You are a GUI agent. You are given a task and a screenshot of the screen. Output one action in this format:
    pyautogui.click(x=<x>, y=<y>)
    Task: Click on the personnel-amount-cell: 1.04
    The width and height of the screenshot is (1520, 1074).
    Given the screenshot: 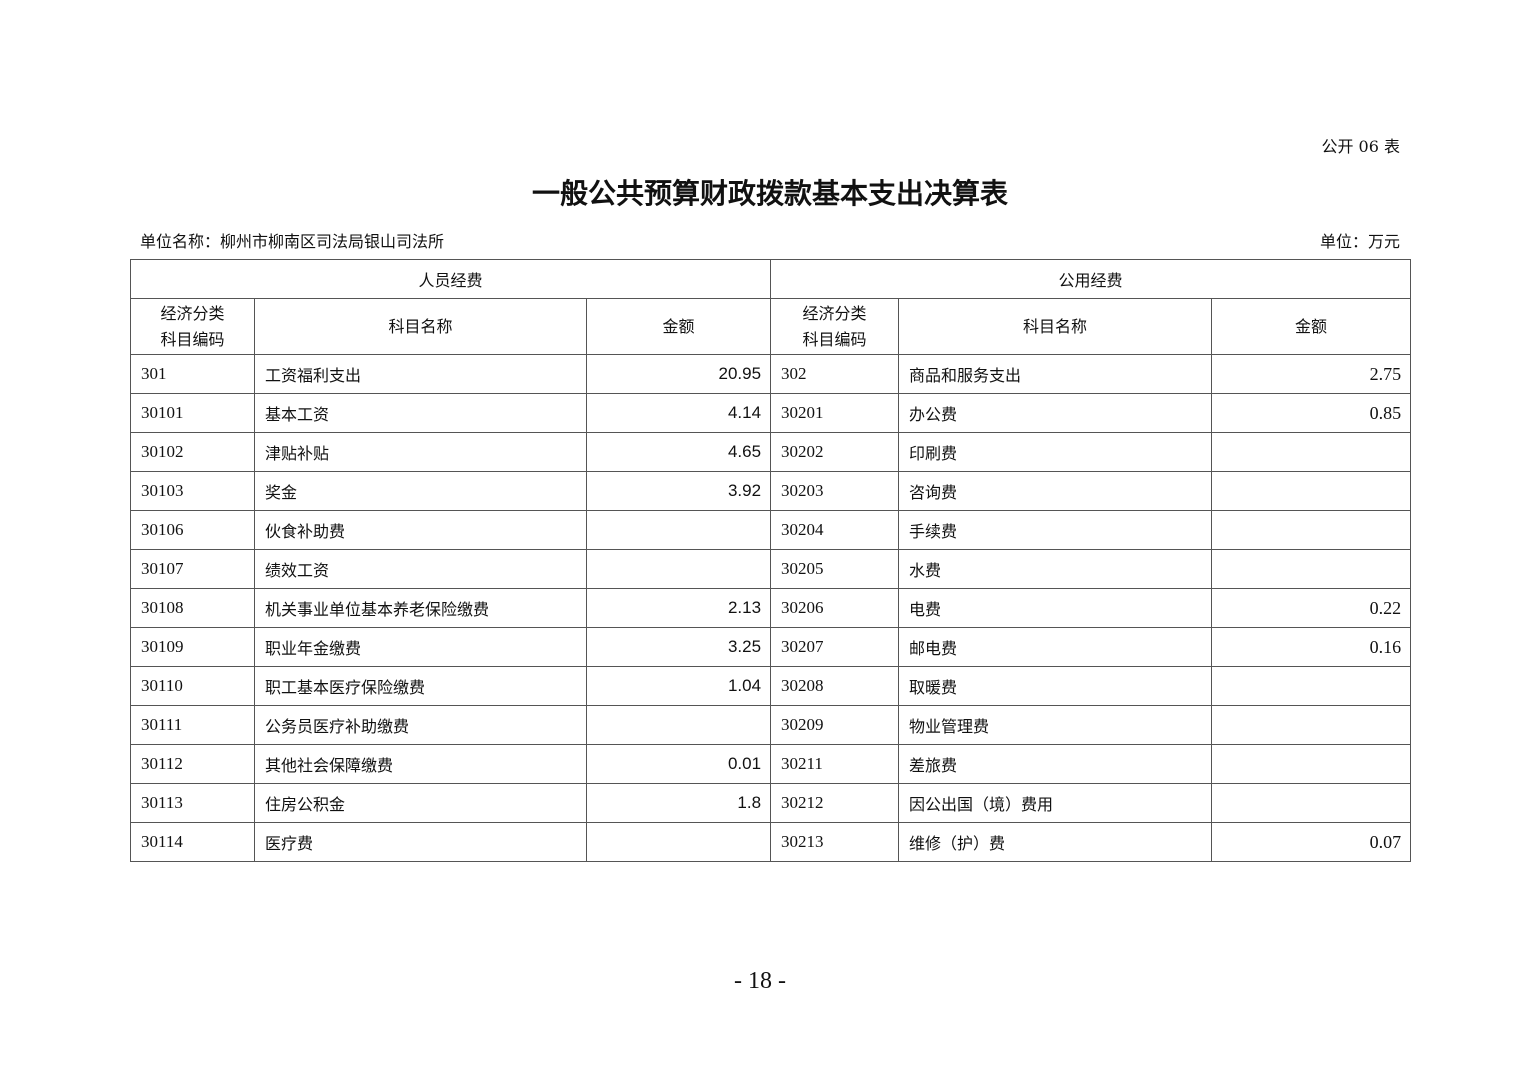 What is the action you would take?
    pyautogui.click(x=678, y=686)
    